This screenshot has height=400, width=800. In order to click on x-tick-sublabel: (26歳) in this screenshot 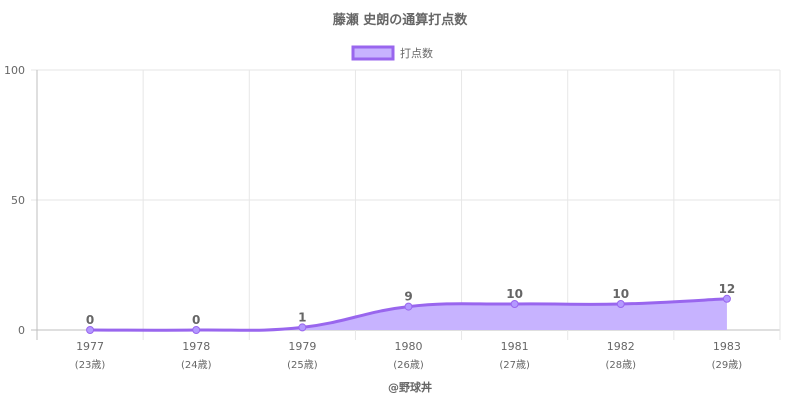, I will do `click(408, 365)`.